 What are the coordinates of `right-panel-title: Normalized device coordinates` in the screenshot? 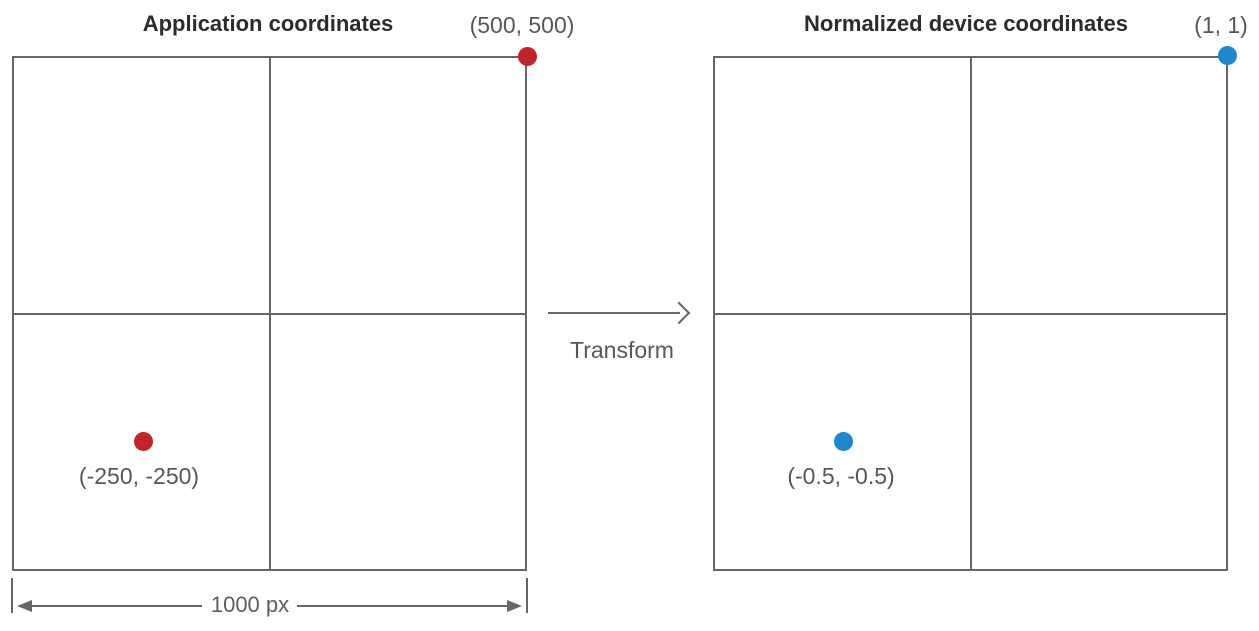 It's located at (966, 23).